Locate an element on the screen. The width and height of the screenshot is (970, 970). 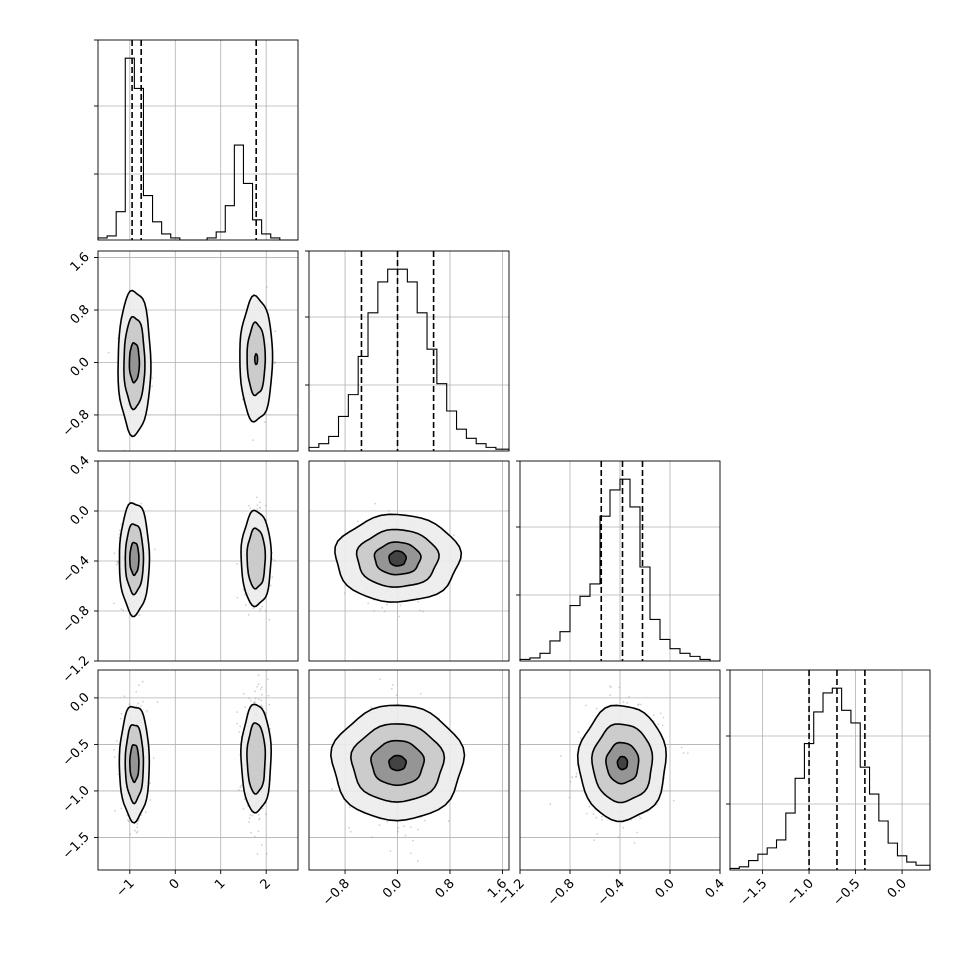
x-tick-label: 1 is located at coordinates (220, 884).